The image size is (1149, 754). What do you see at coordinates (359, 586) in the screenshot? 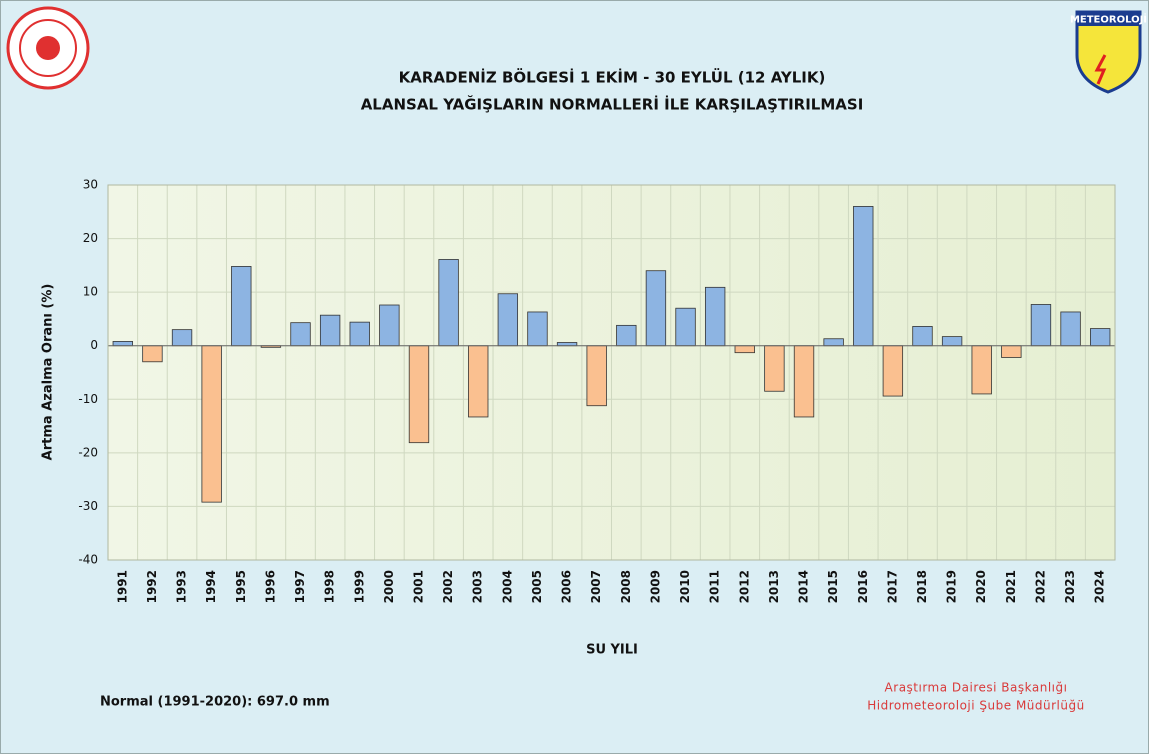
I see `x-tick-label: 1999` at bounding box center [359, 586].